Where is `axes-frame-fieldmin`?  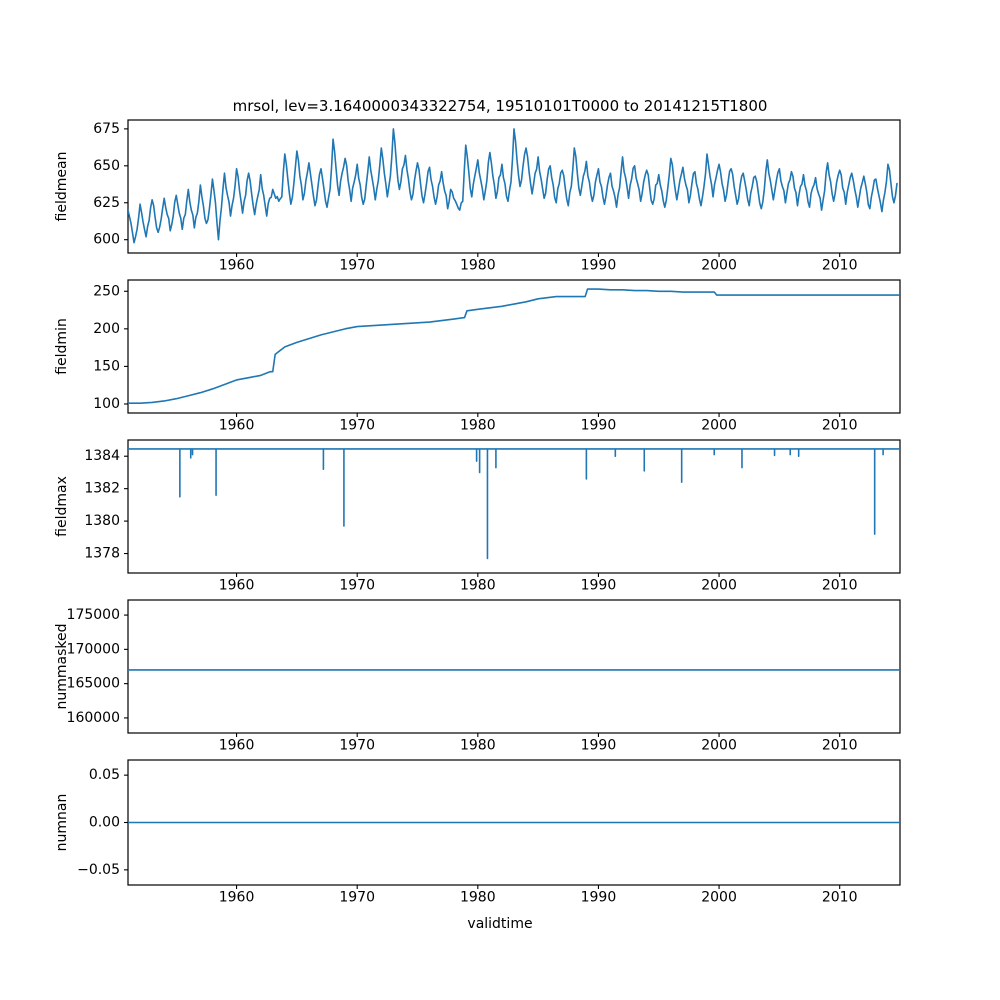
axes-frame-fieldmin is located at coordinates (514, 346).